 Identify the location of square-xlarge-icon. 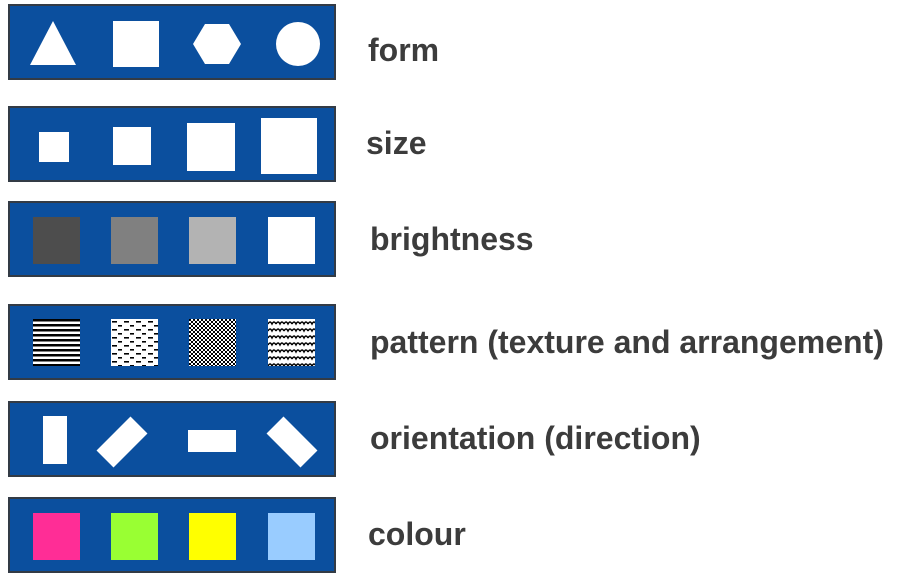
(289, 146).